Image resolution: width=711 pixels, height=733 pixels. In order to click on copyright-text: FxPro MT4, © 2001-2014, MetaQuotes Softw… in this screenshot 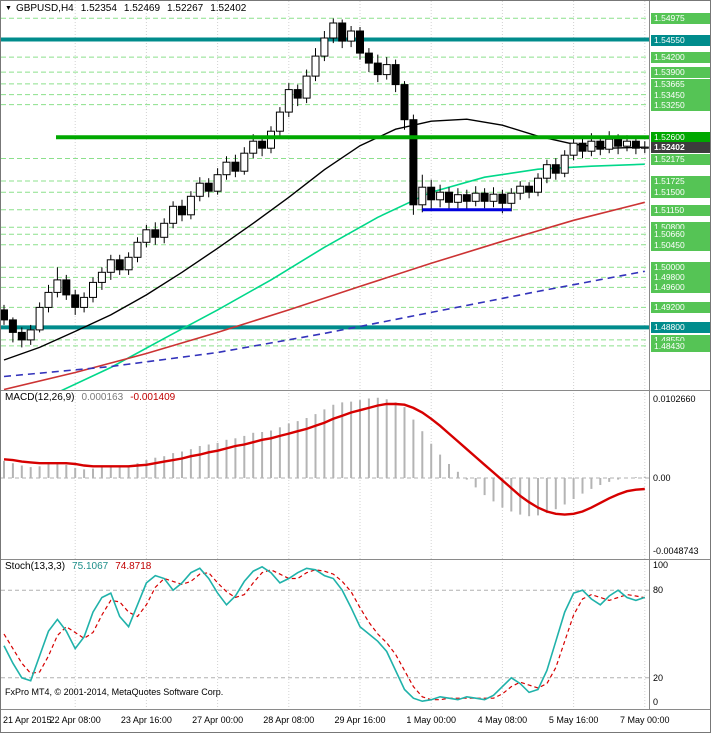, I will do `click(114, 692)`.